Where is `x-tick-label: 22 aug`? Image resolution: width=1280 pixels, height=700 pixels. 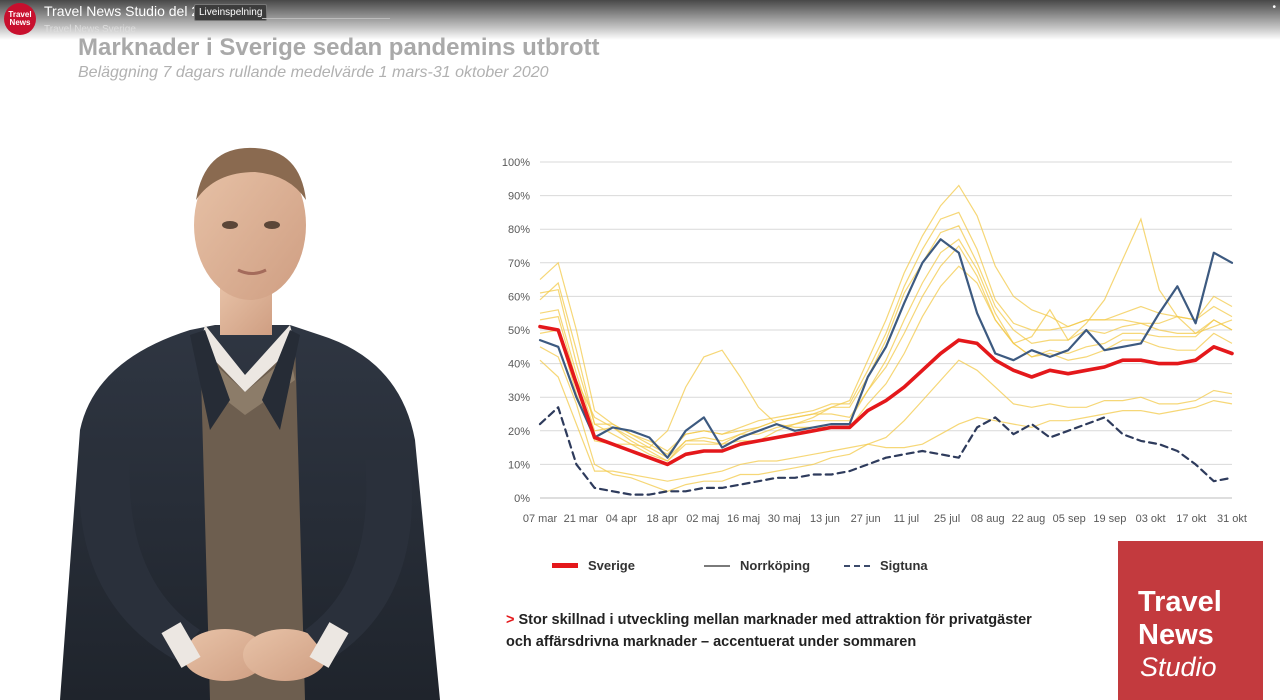
x-tick-label: 22 aug is located at coordinates (1029, 519).